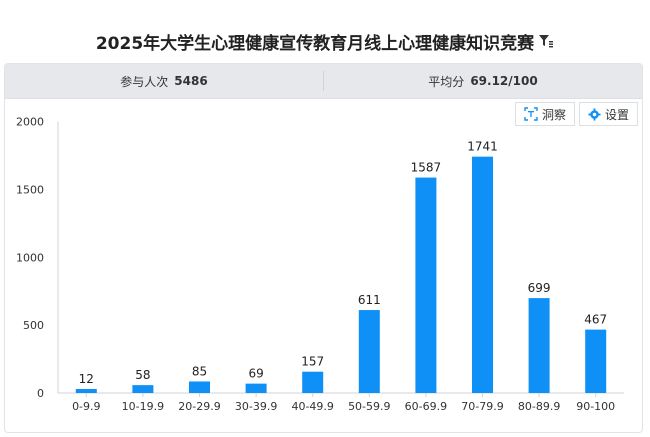 Image resolution: width=650 pixels, height=437 pixels. I want to click on x-tick-label: 60-69.9, so click(426, 406).